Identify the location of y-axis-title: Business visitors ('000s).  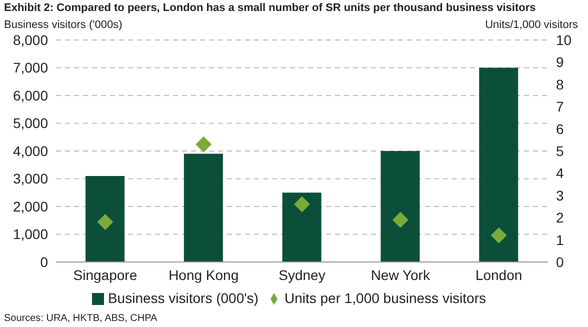
(63, 25).